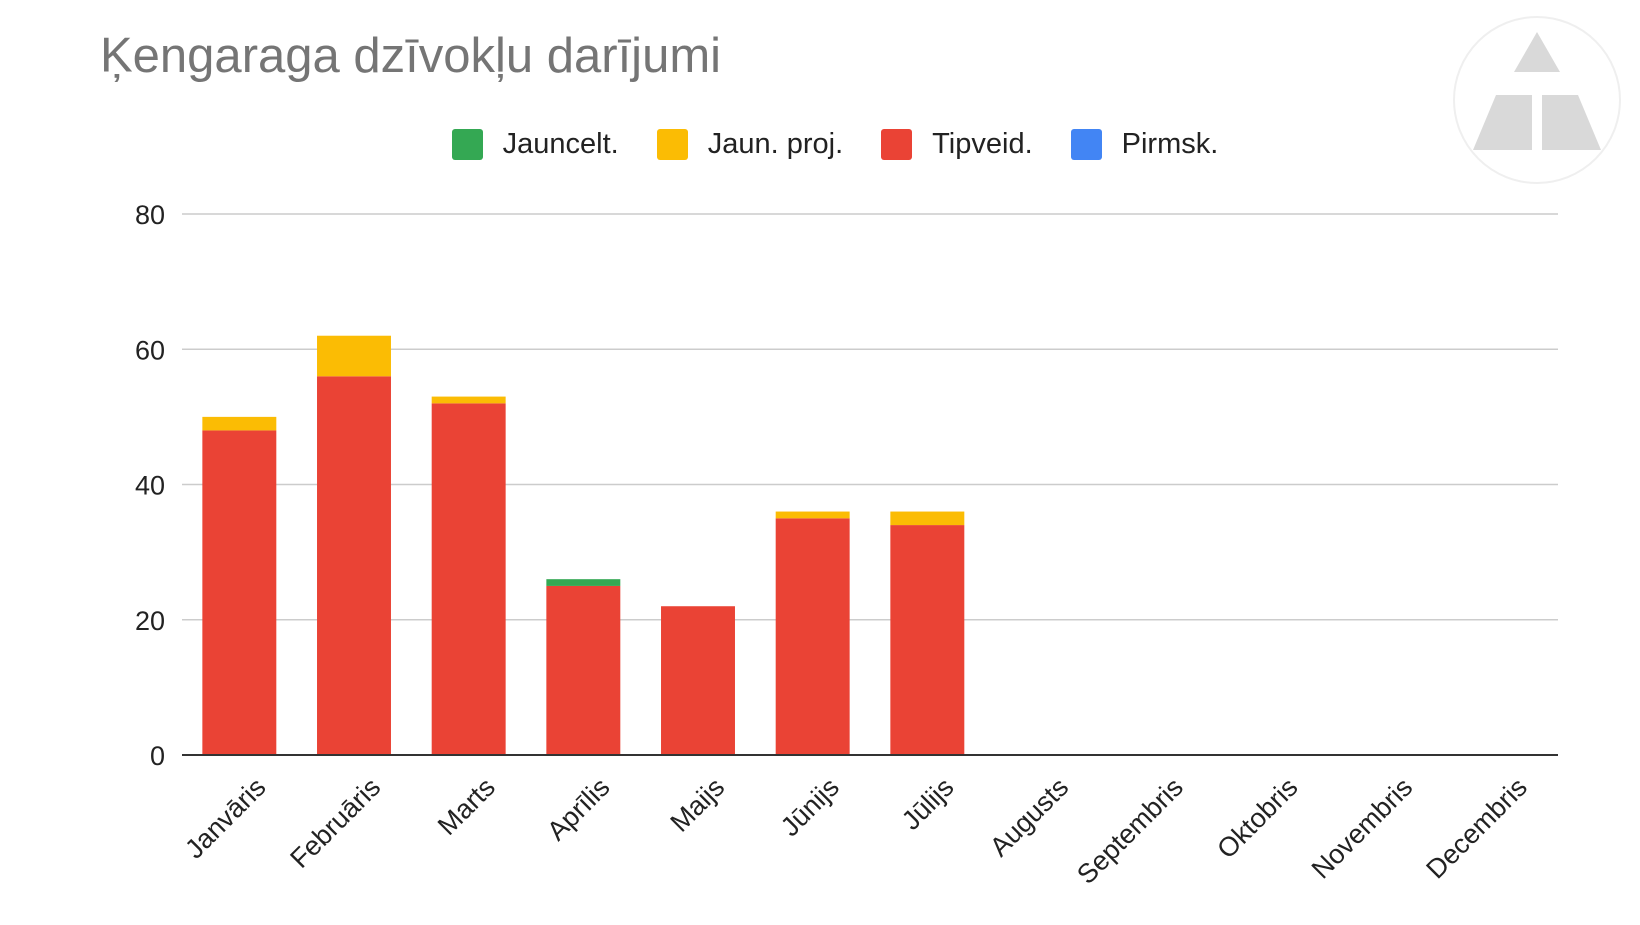 This screenshot has height=925, width=1640. I want to click on legend-item-tipveid: Tipveid., so click(957, 144).